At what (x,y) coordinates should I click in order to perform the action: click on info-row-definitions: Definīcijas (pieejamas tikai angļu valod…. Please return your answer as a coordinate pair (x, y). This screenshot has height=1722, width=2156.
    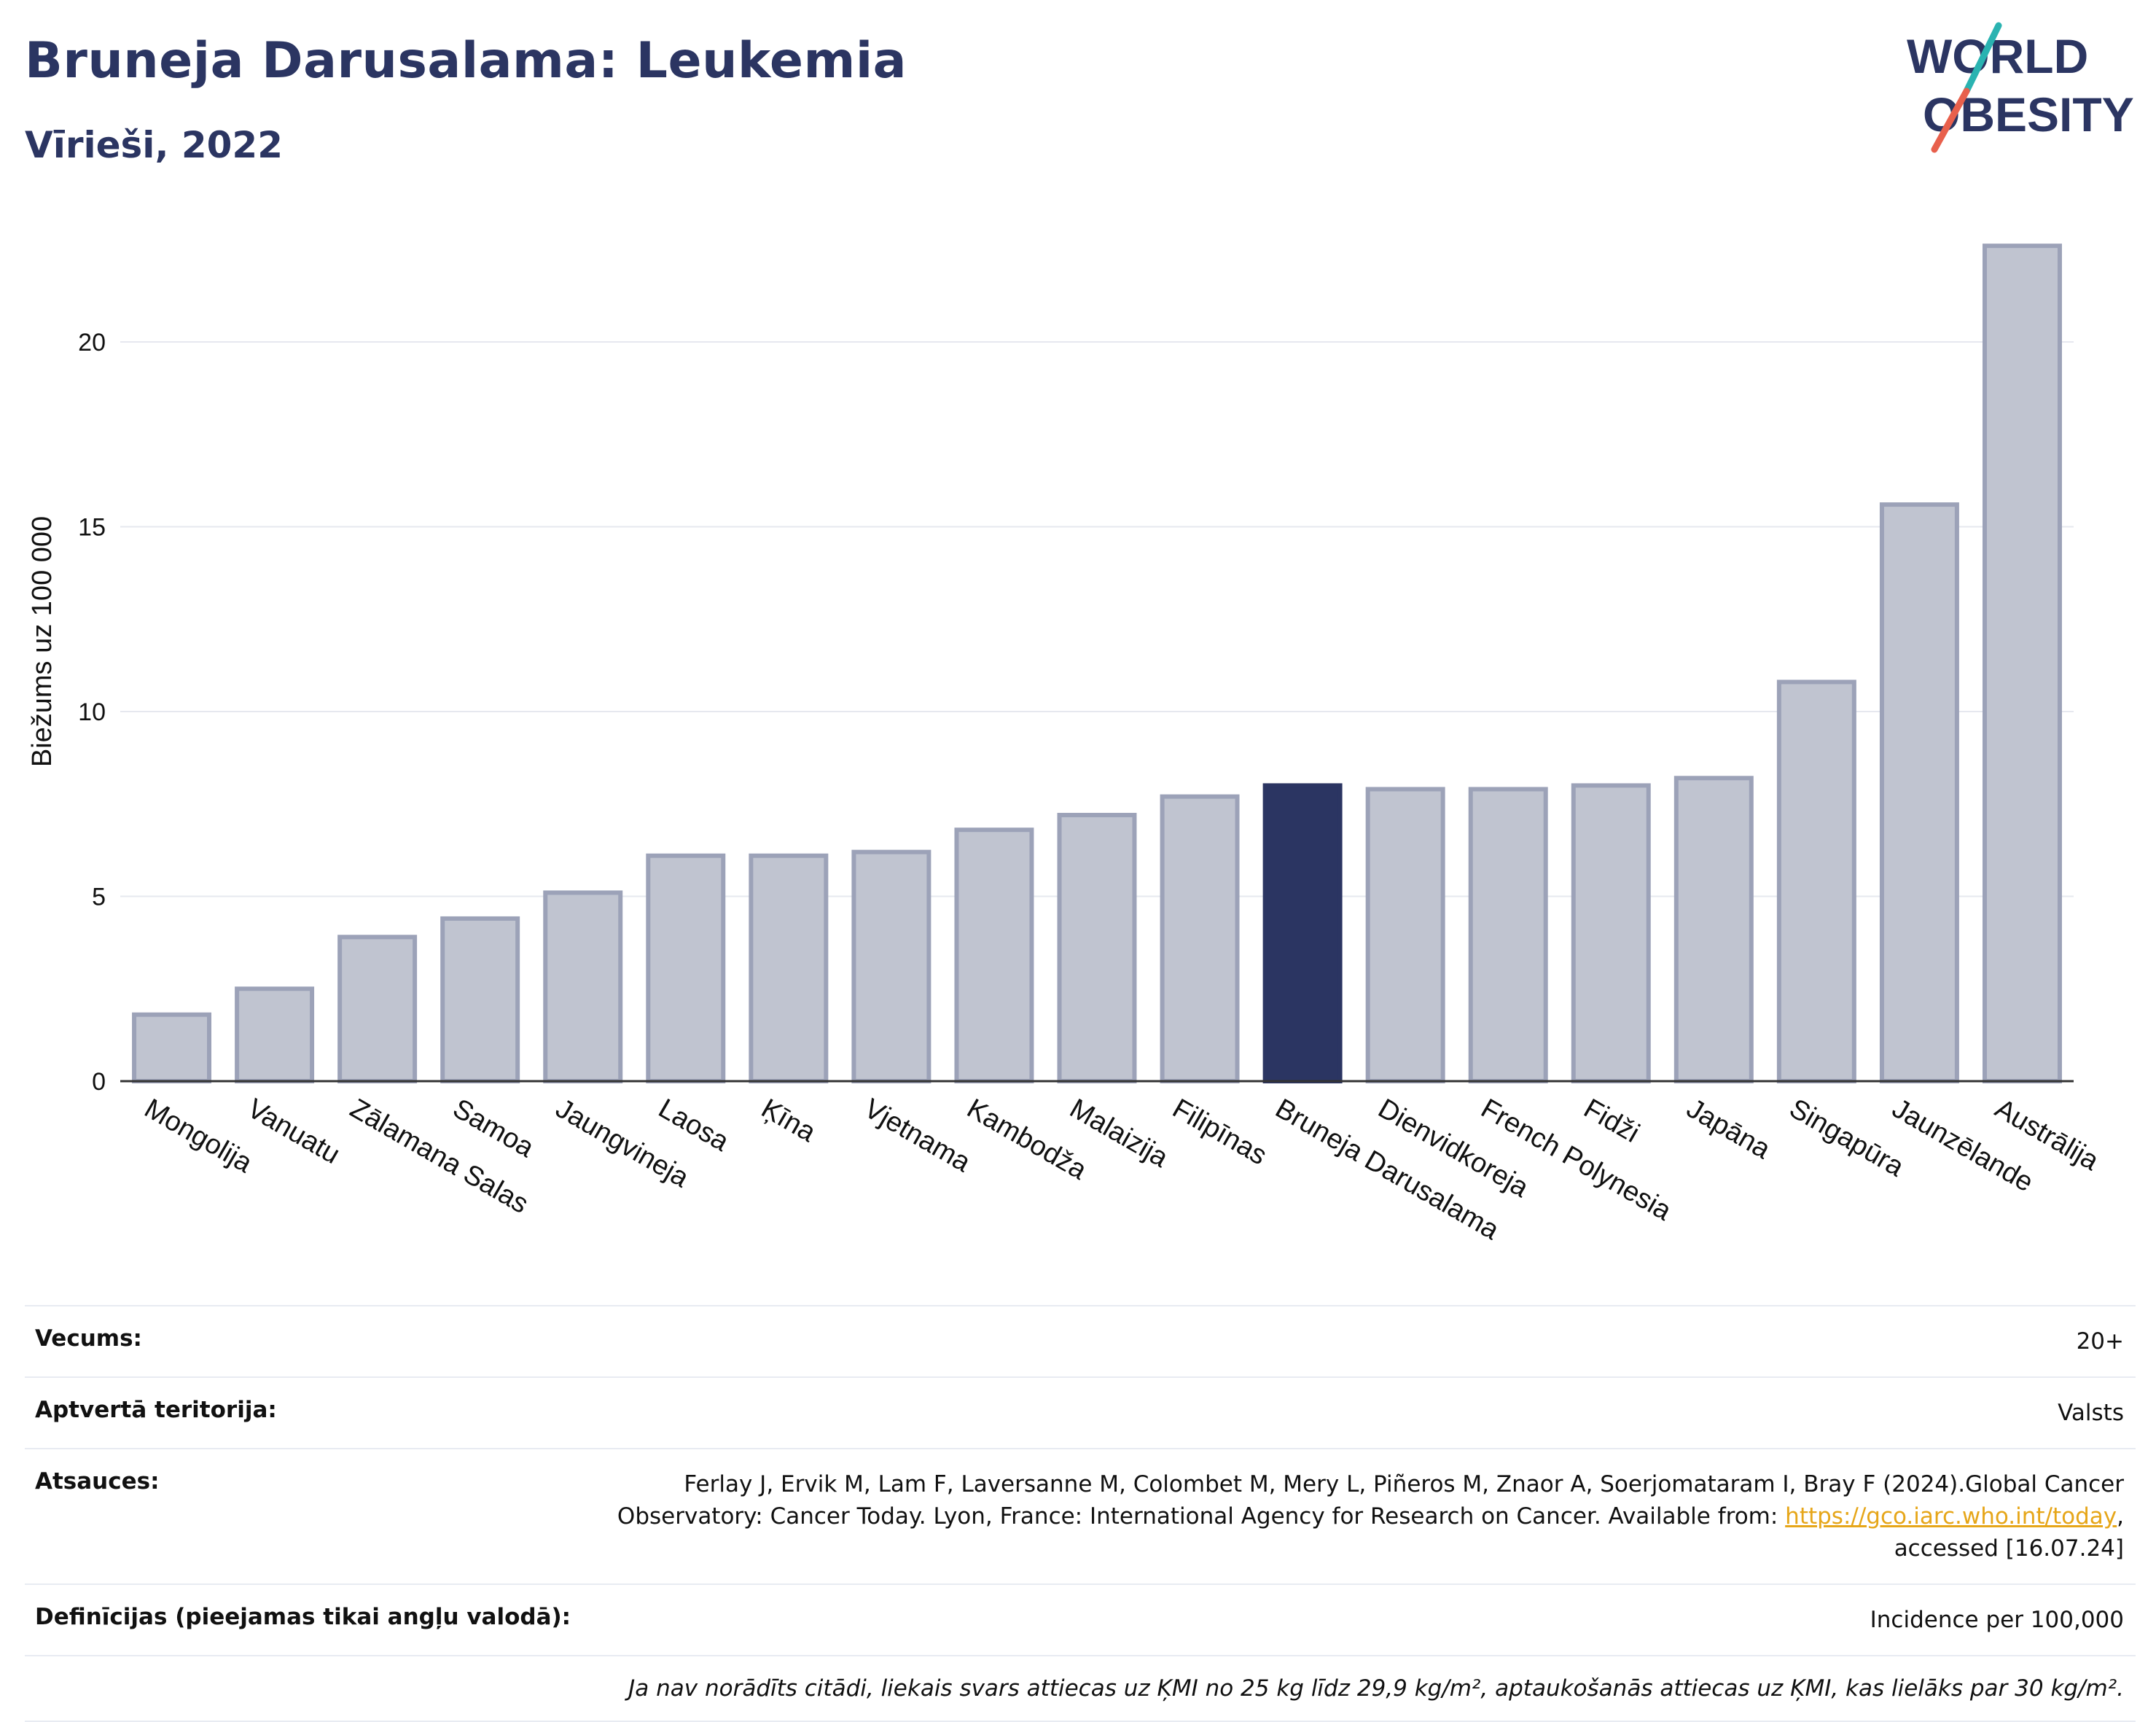
    Looking at the image, I should click on (1081, 1619).